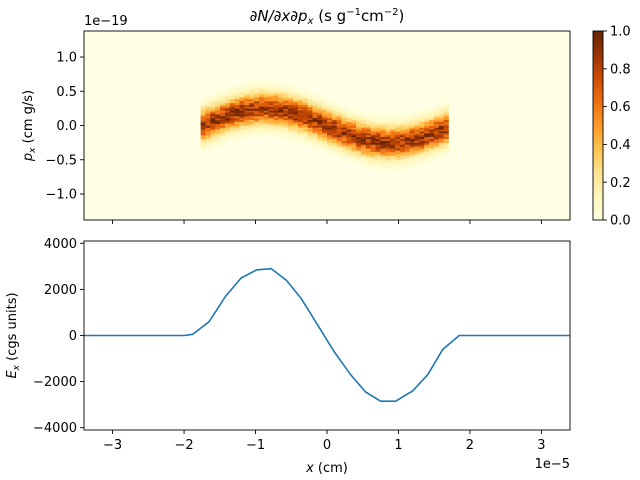 This screenshot has height=480, width=640. What do you see at coordinates (620, 107) in the screenshot?
I see `colorbar-tick-label: 0.6` at bounding box center [620, 107].